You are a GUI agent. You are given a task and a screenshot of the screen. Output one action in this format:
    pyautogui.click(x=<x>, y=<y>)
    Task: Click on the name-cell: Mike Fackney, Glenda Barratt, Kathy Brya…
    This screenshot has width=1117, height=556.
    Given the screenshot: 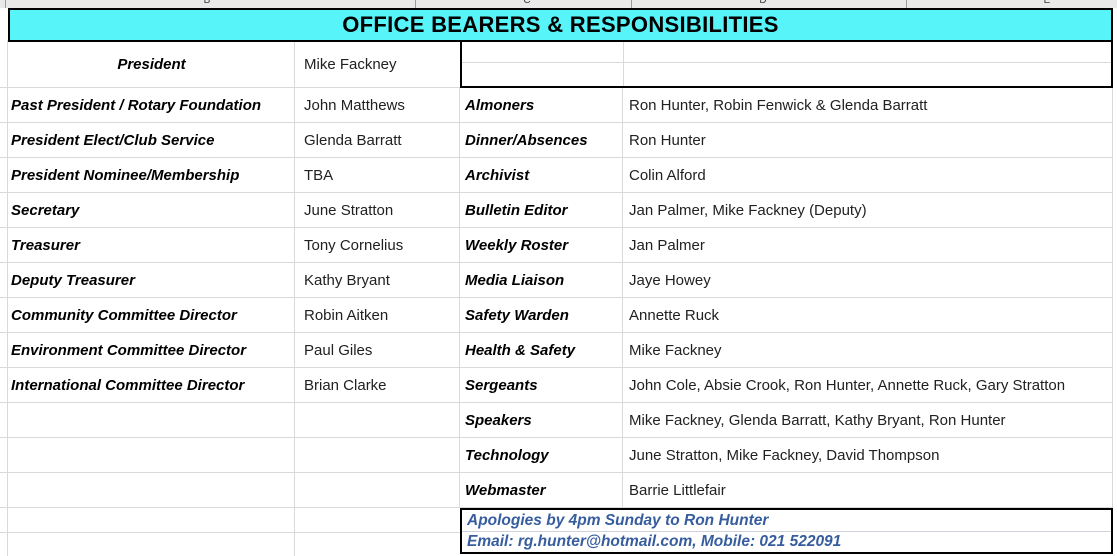 What is the action you would take?
    pyautogui.click(x=817, y=420)
    